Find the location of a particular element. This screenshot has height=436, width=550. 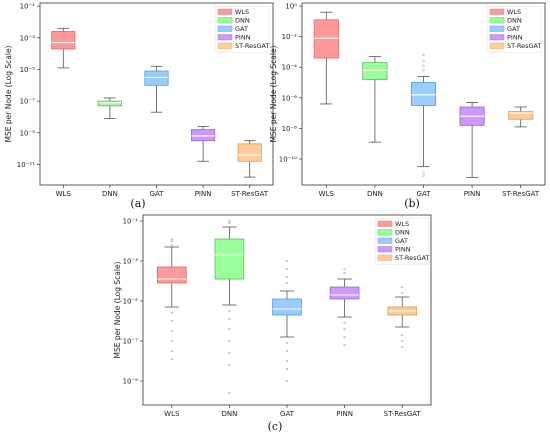

y-tick-label: 10⁻³ is located at coordinates (131, 262).